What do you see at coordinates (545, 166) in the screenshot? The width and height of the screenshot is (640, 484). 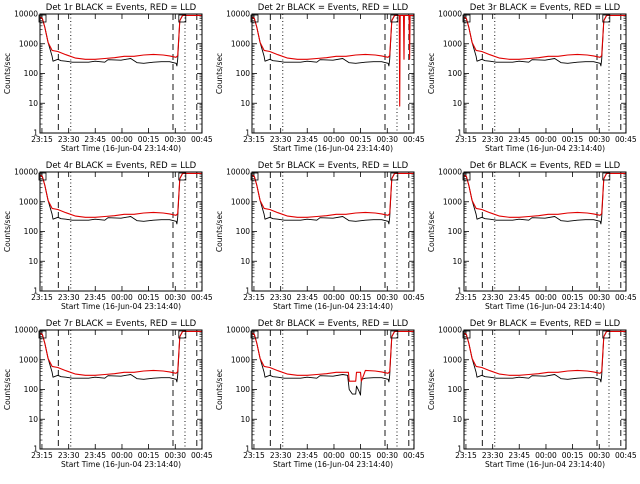 I see `panel-title: Det 6r BLACK = Events, RED = LLD` at bounding box center [545, 166].